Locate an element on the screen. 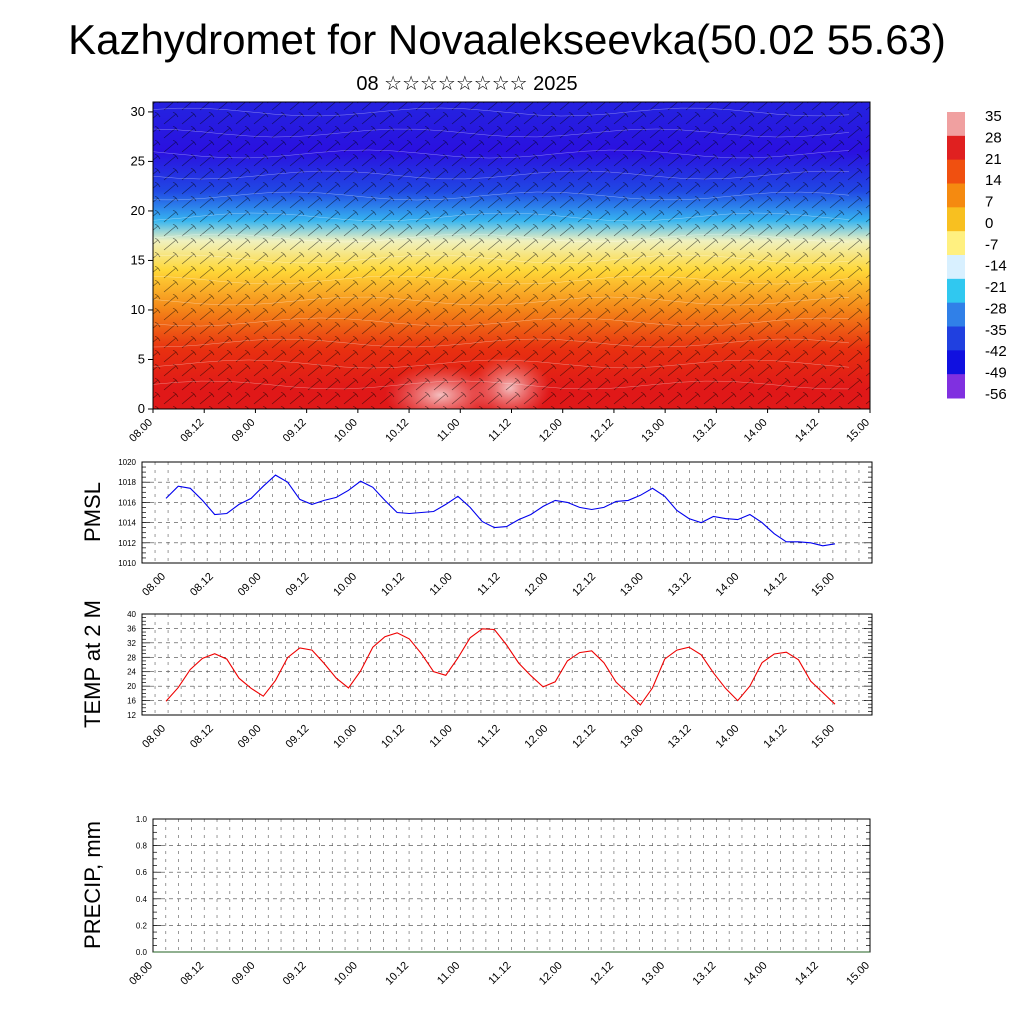 The height and width of the screenshot is (1024, 1024). colorbar-label: 14 is located at coordinates (993, 180).